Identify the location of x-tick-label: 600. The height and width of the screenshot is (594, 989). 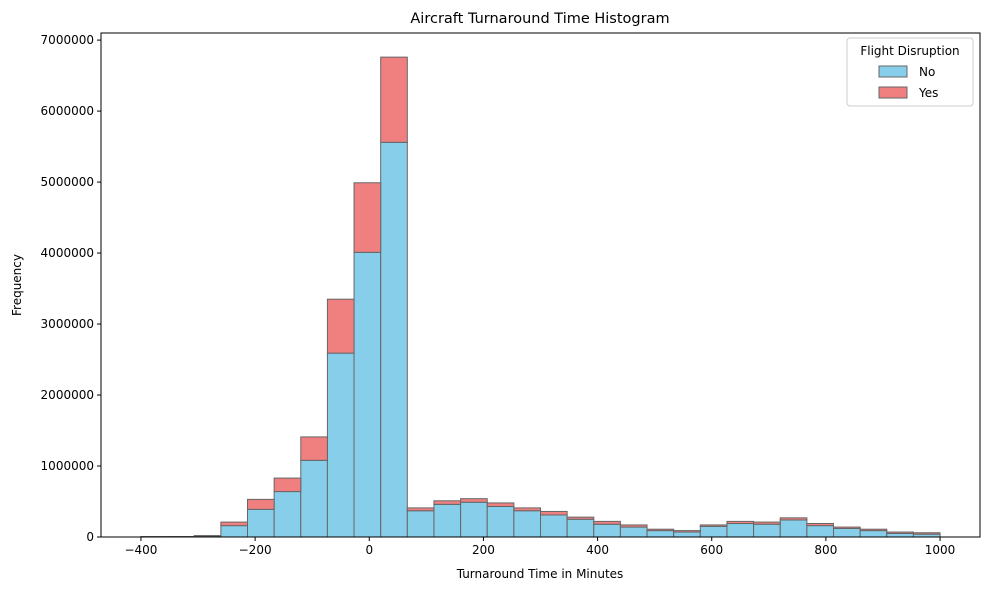
(711, 550).